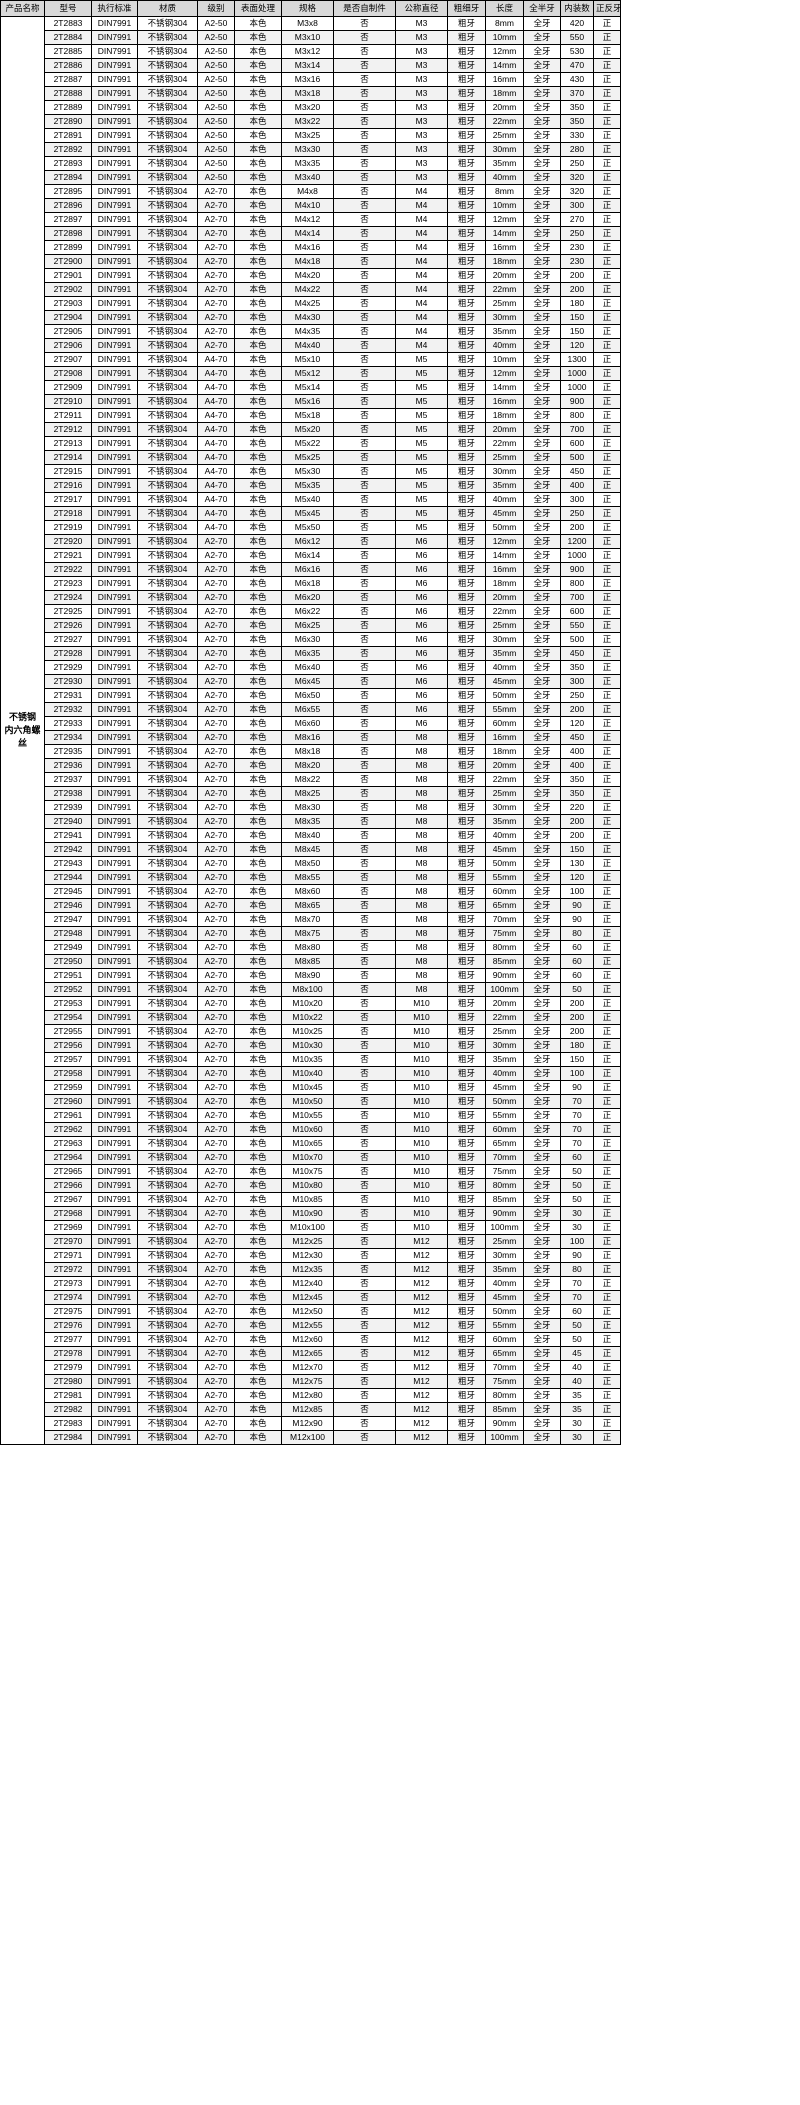 Image resolution: width=800 pixels, height=2105 pixels. What do you see at coordinates (307, 1283) in the screenshot?
I see `cell-specification: M12x40` at bounding box center [307, 1283].